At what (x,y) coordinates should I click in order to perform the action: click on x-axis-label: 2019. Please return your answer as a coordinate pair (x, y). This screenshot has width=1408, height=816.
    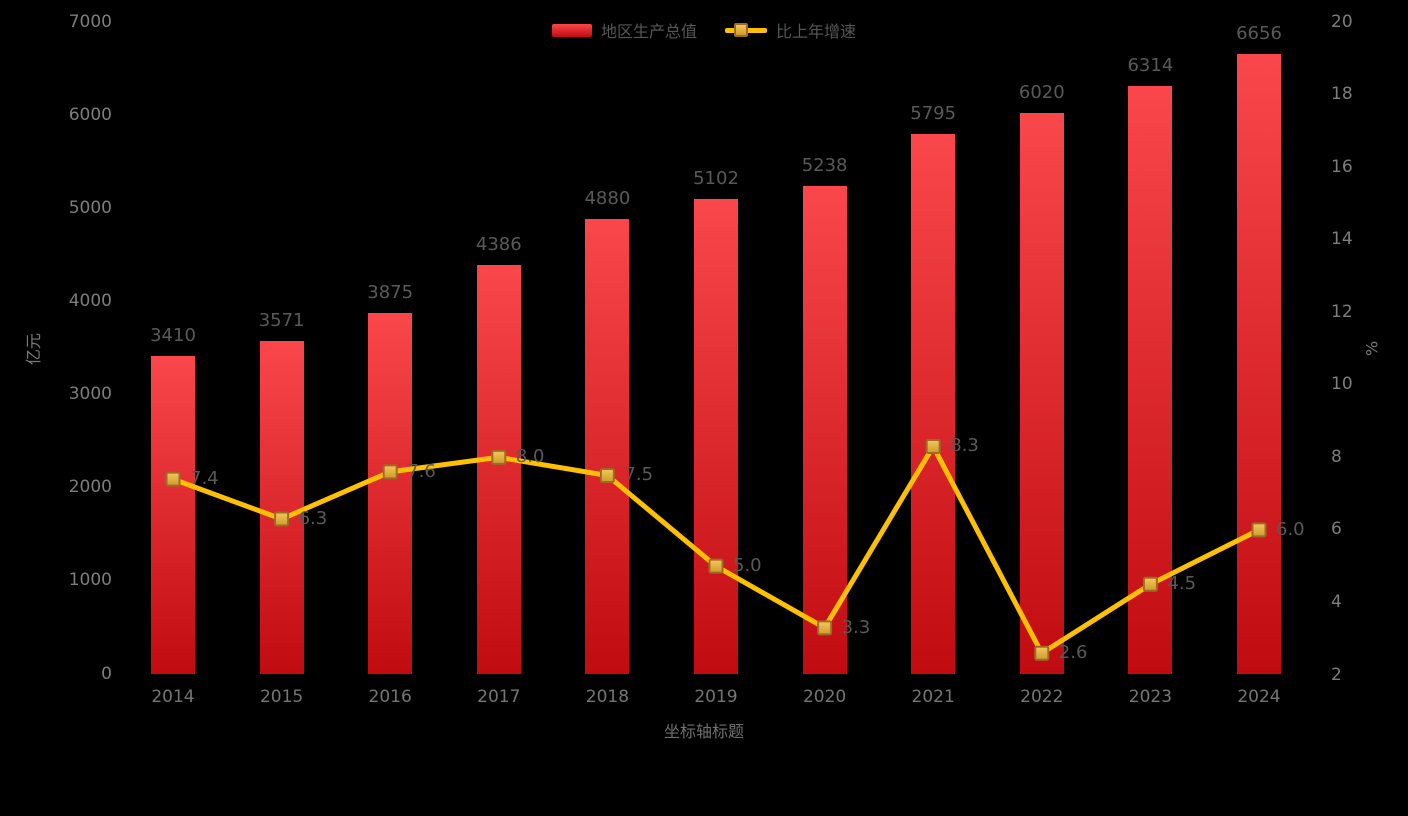
    Looking at the image, I should click on (716, 697).